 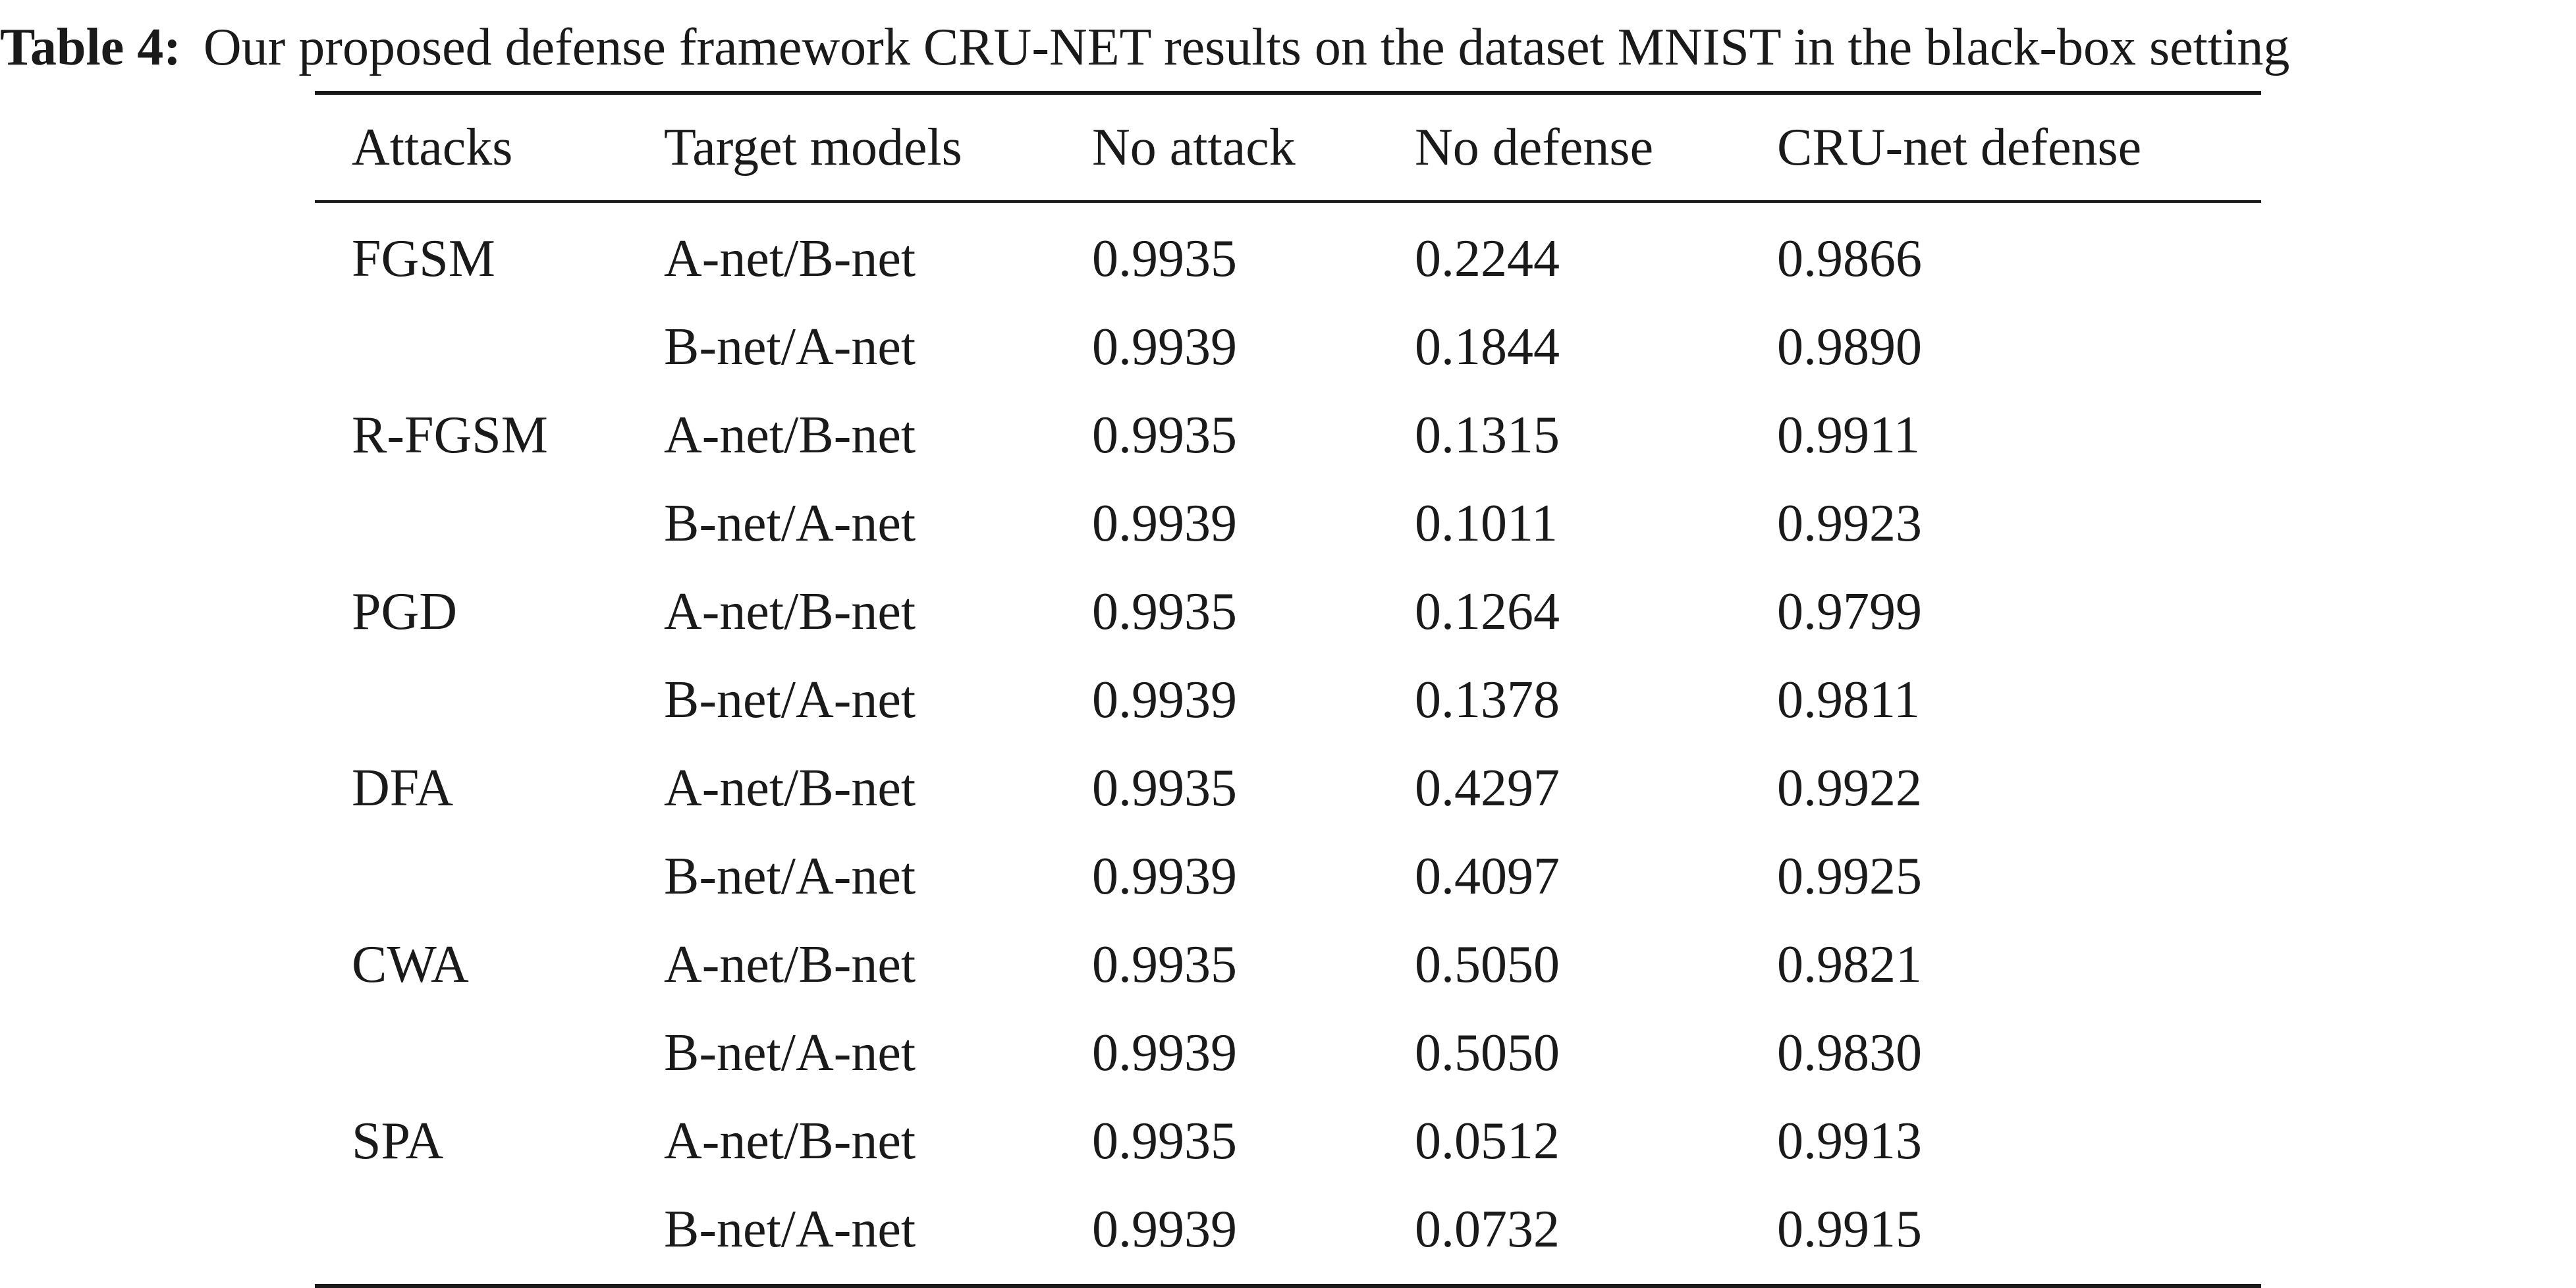 I want to click on header-cru-net-defense: CRU-net defense, so click(x=1959, y=147).